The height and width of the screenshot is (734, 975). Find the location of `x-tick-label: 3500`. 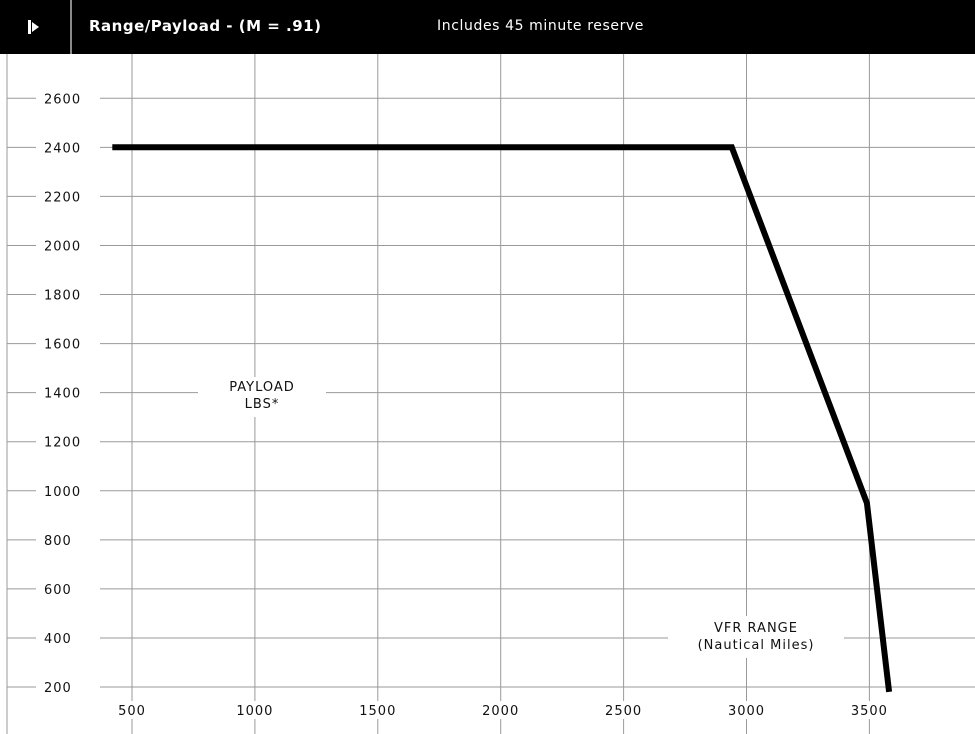

x-tick-label: 3500 is located at coordinates (869, 711).